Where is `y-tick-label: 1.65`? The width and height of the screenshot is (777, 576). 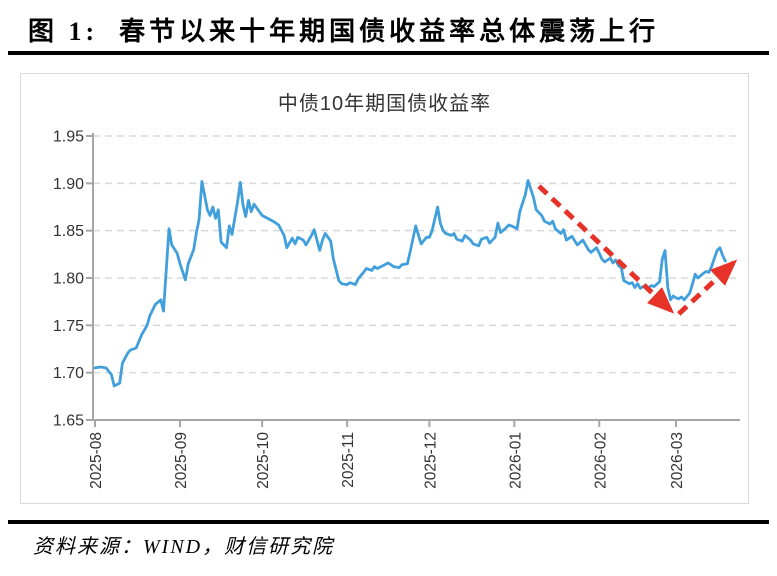
y-tick-label: 1.65 is located at coordinates (68, 421).